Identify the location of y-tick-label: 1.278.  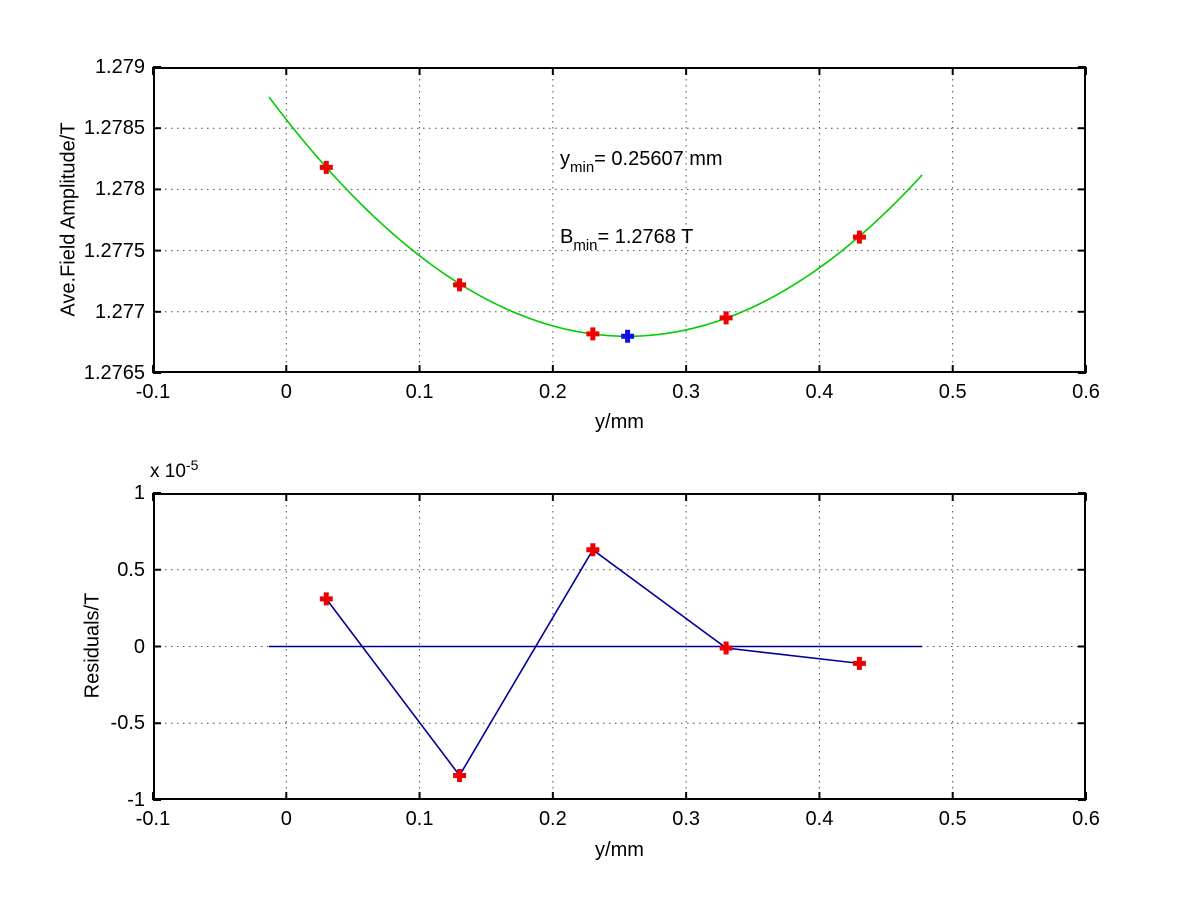
(119, 189).